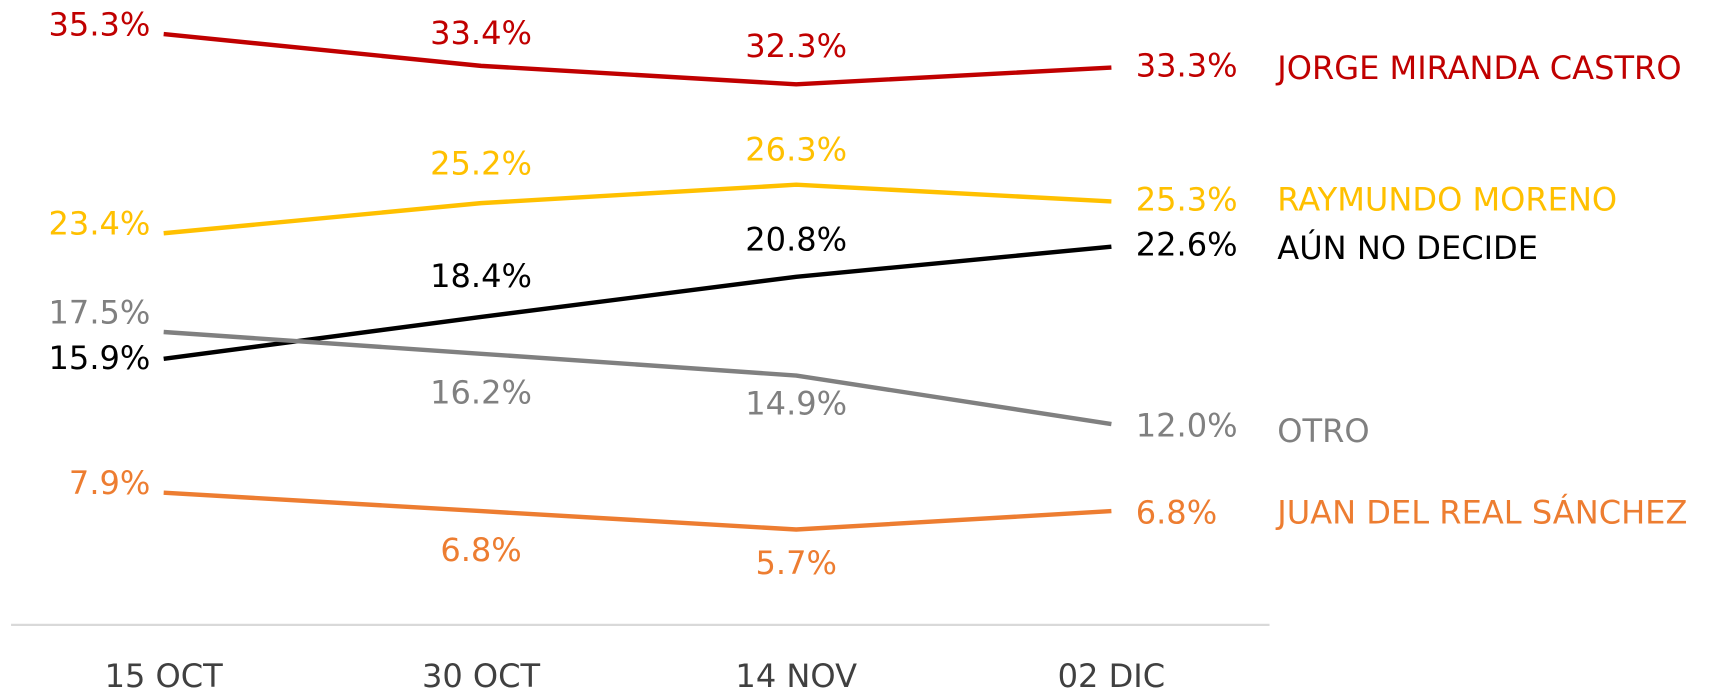  I want to click on data-label: 22.6%, so click(1187, 245).